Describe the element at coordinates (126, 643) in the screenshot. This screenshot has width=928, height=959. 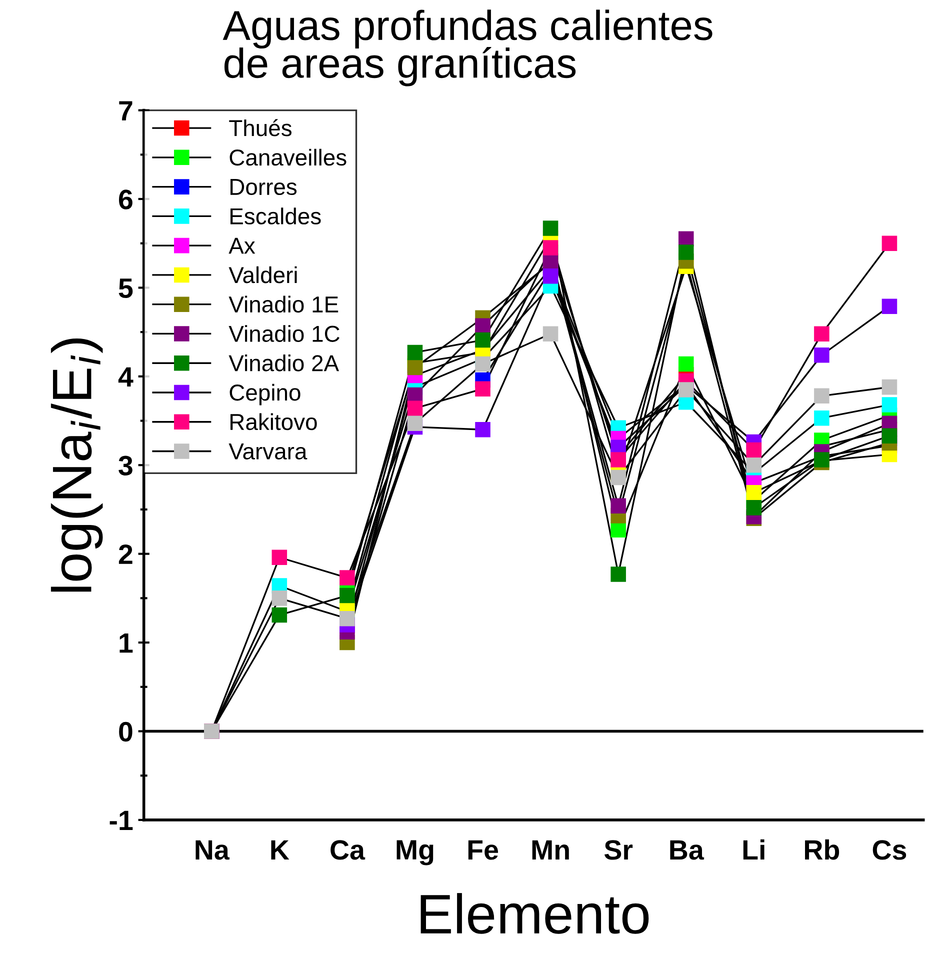
I see `y-tick-label: 1` at that location.